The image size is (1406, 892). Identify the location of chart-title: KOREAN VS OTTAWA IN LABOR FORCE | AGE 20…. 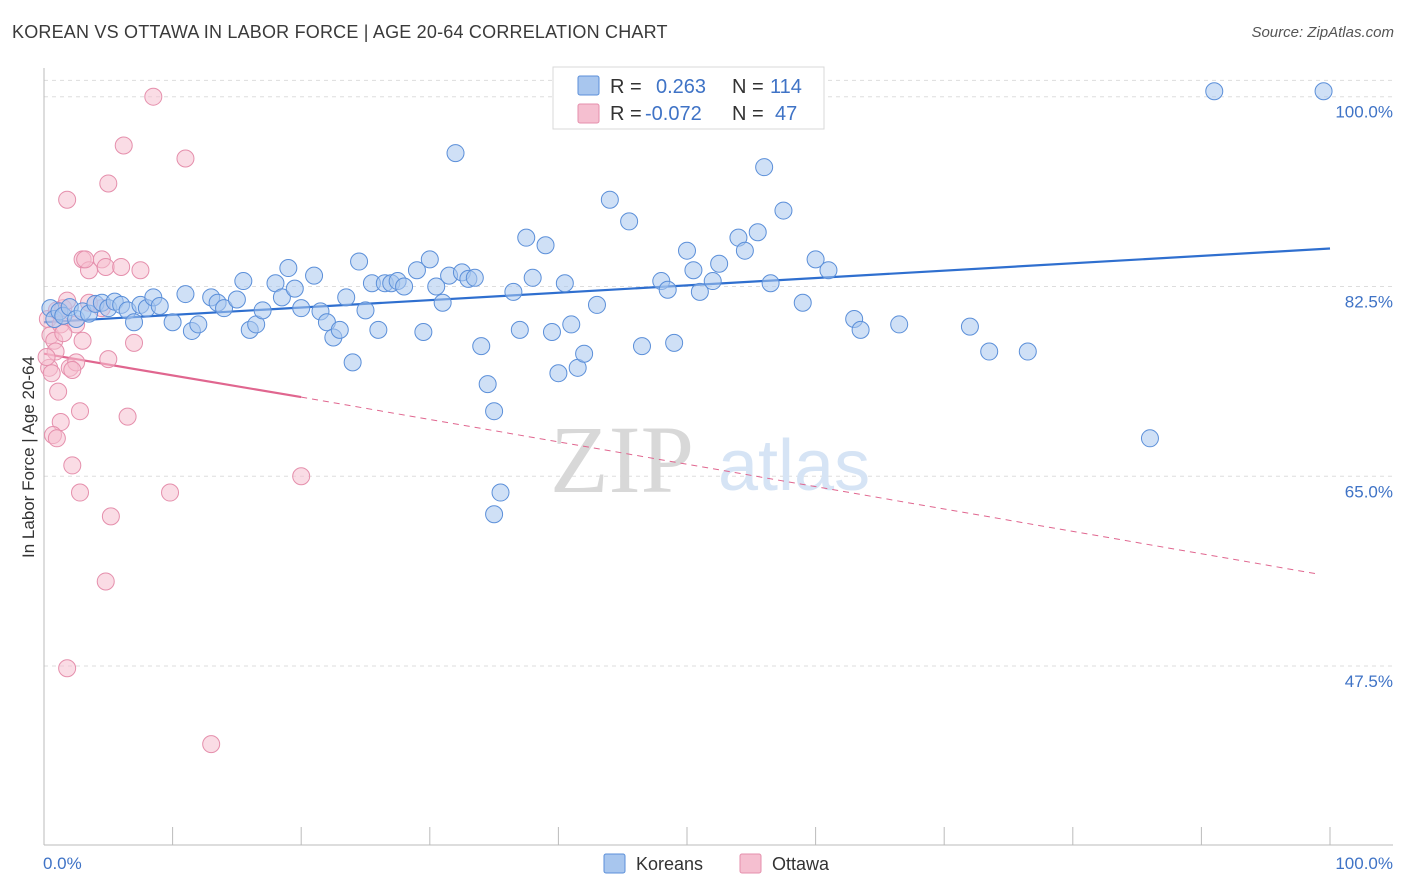
(340, 32).